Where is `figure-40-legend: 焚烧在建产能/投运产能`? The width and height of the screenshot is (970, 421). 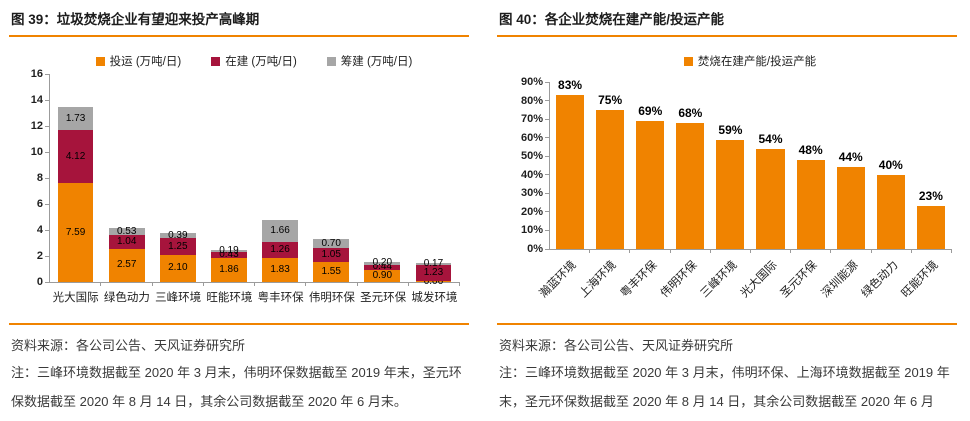
figure-40-legend: 焚烧在建产能/投运产能 is located at coordinates (750, 61).